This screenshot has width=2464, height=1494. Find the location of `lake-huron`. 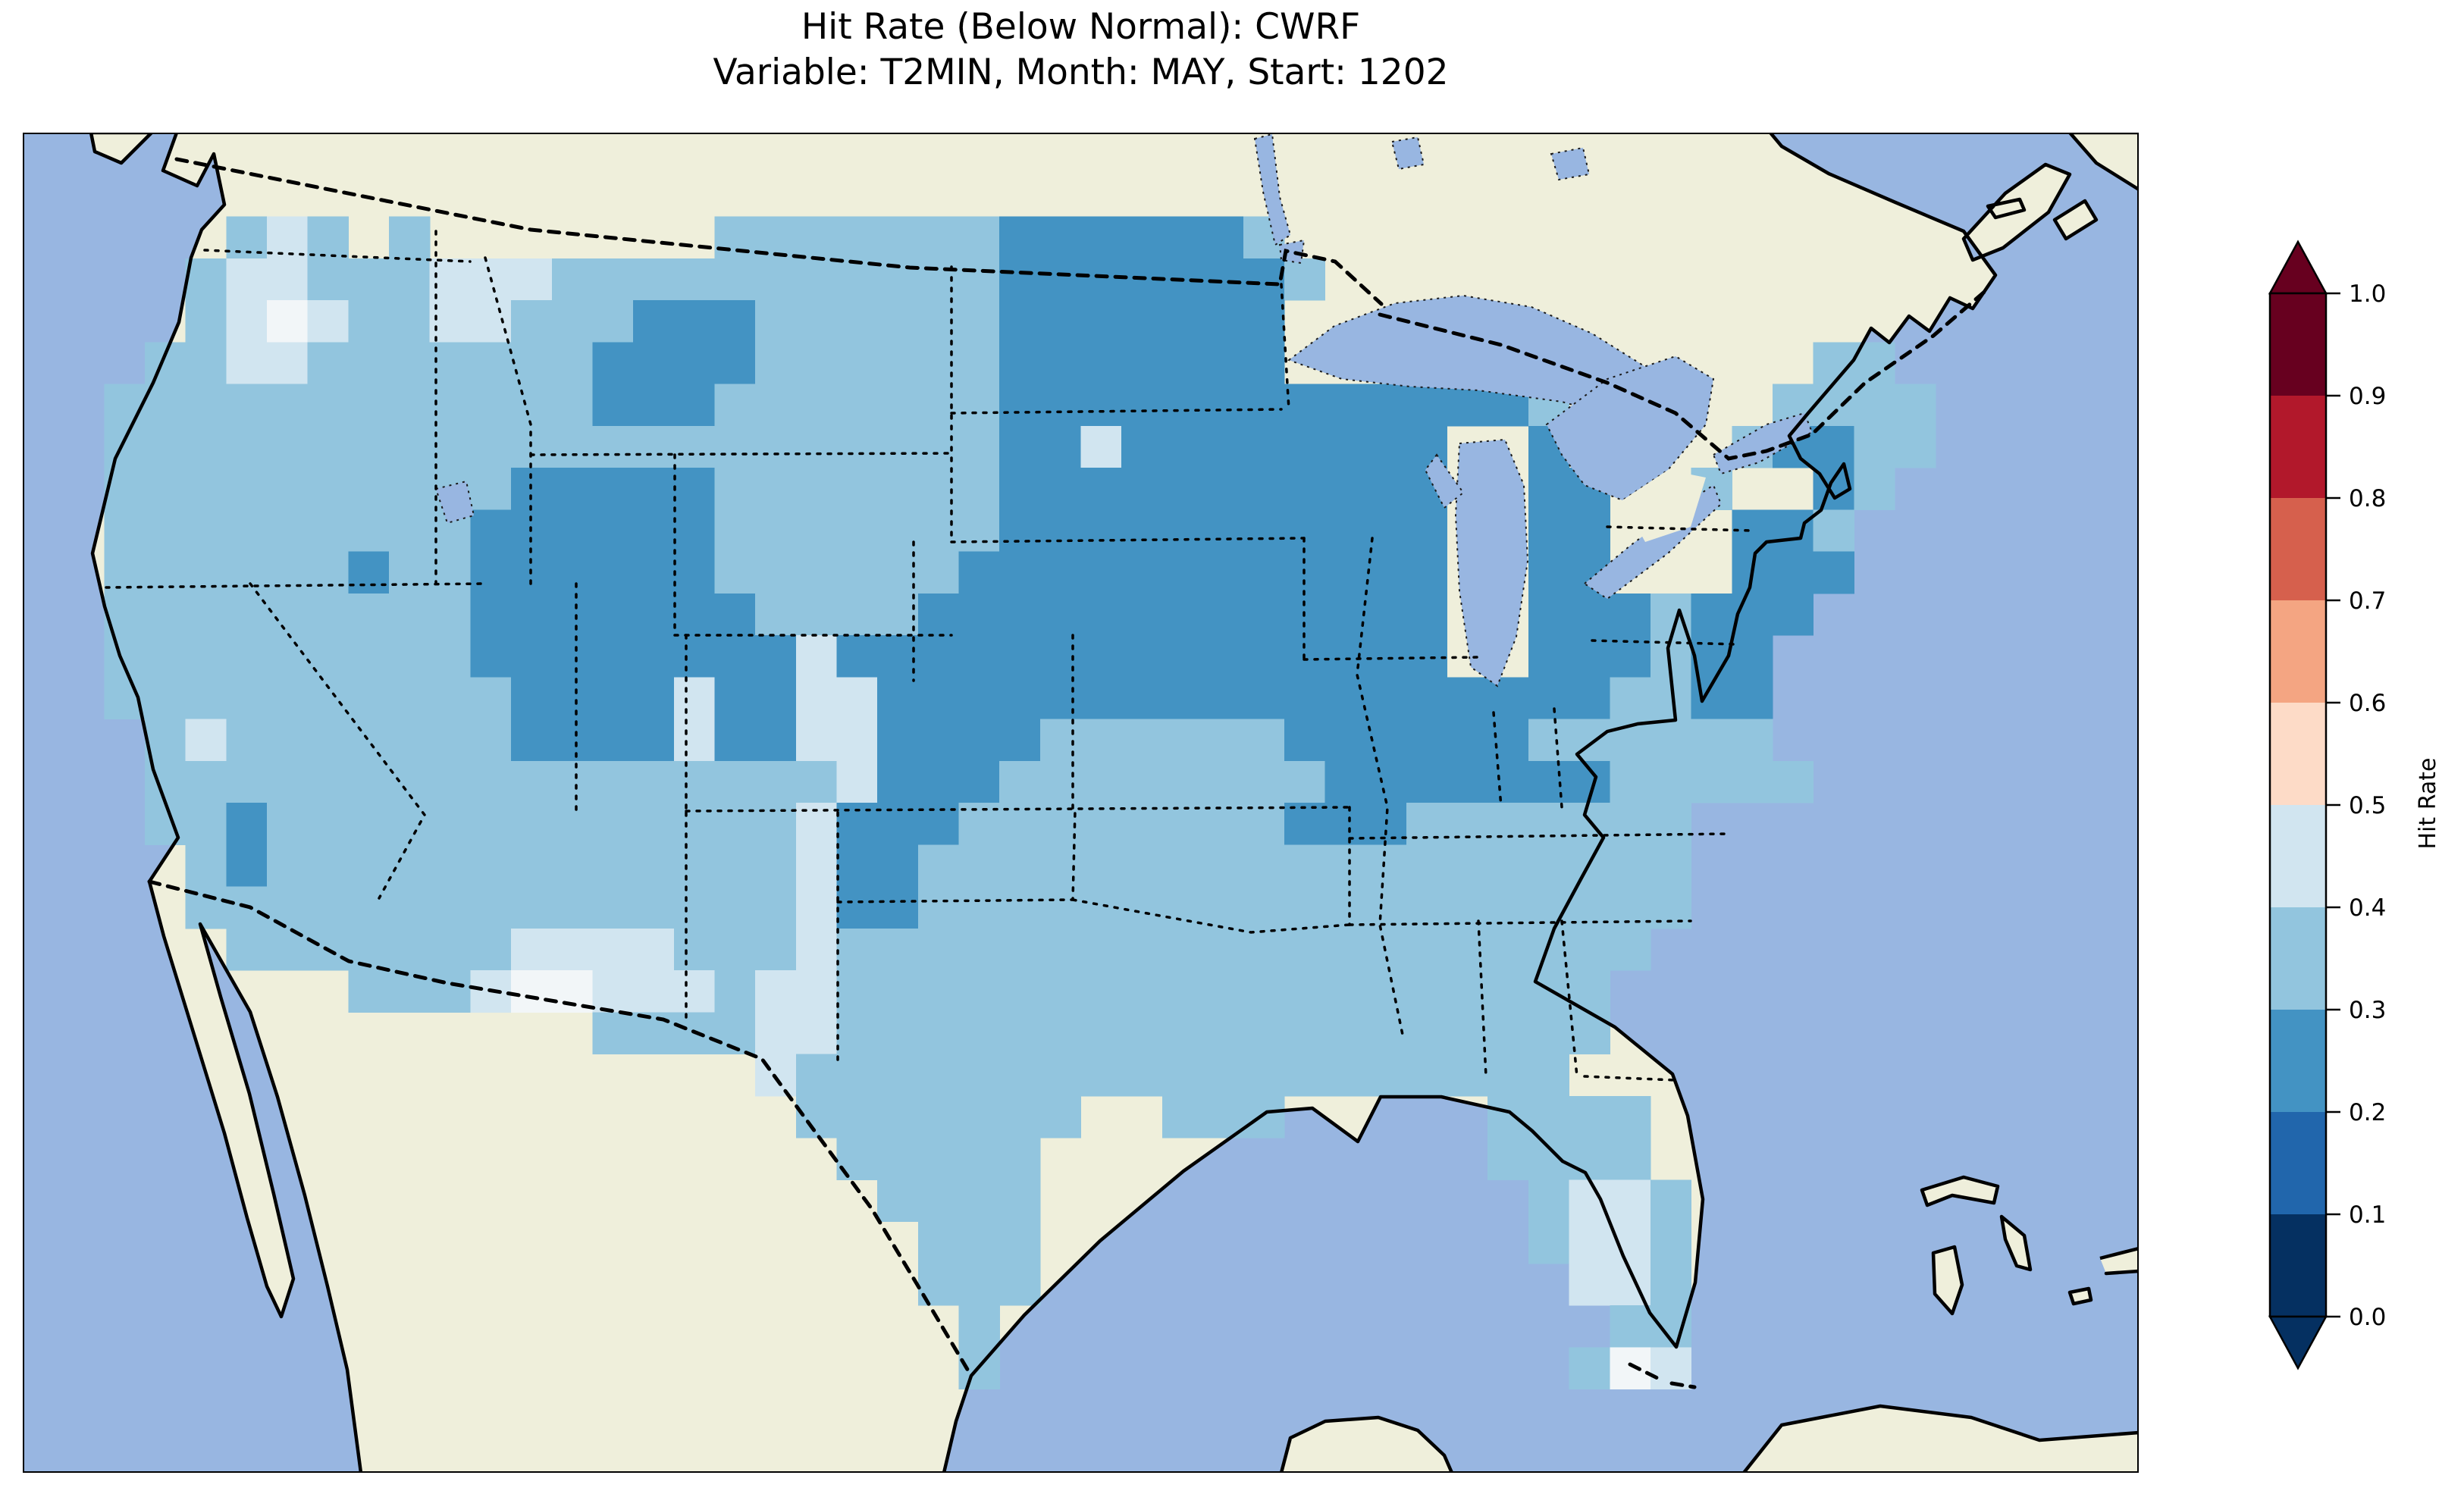

lake-huron is located at coordinates (1630, 428).